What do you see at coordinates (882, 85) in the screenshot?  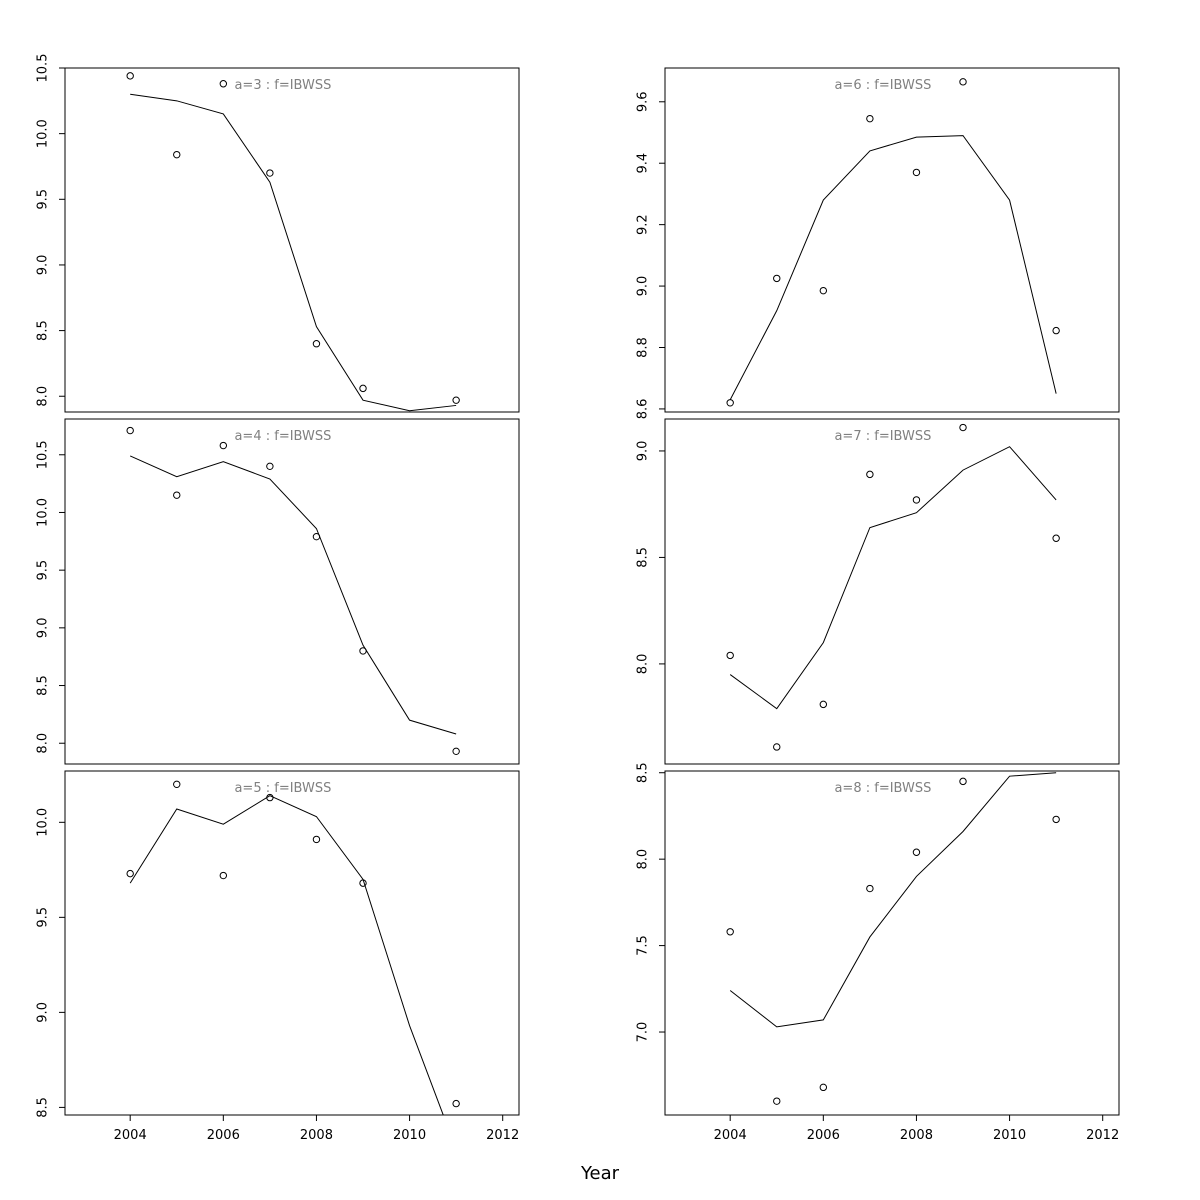 I see `panel-title: a=6 : f=IBWSS` at bounding box center [882, 85].